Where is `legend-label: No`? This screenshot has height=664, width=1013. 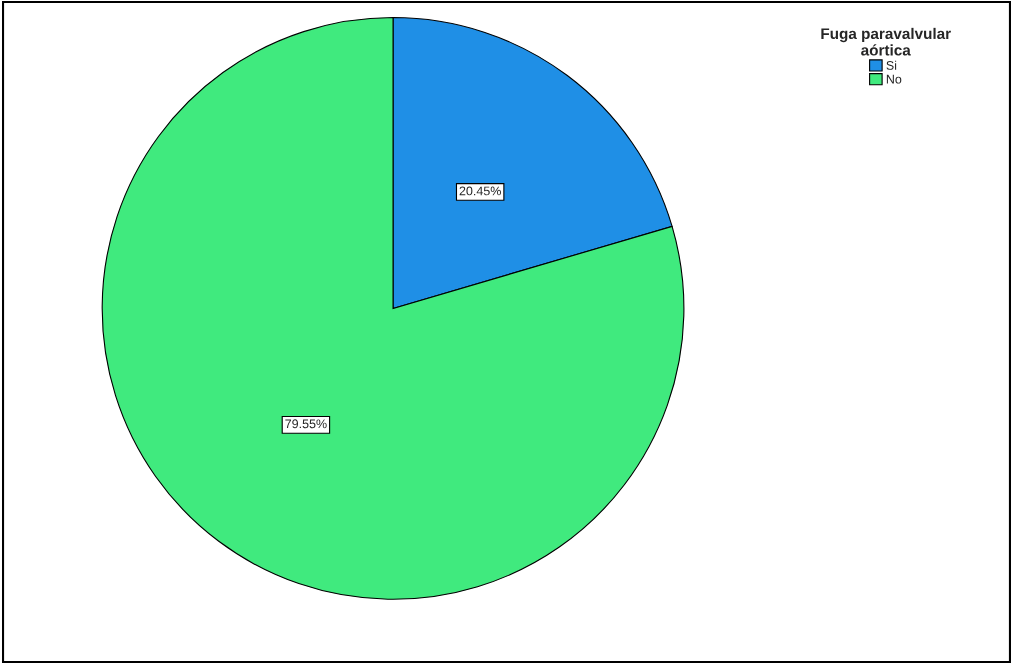 legend-label: No is located at coordinates (894, 79).